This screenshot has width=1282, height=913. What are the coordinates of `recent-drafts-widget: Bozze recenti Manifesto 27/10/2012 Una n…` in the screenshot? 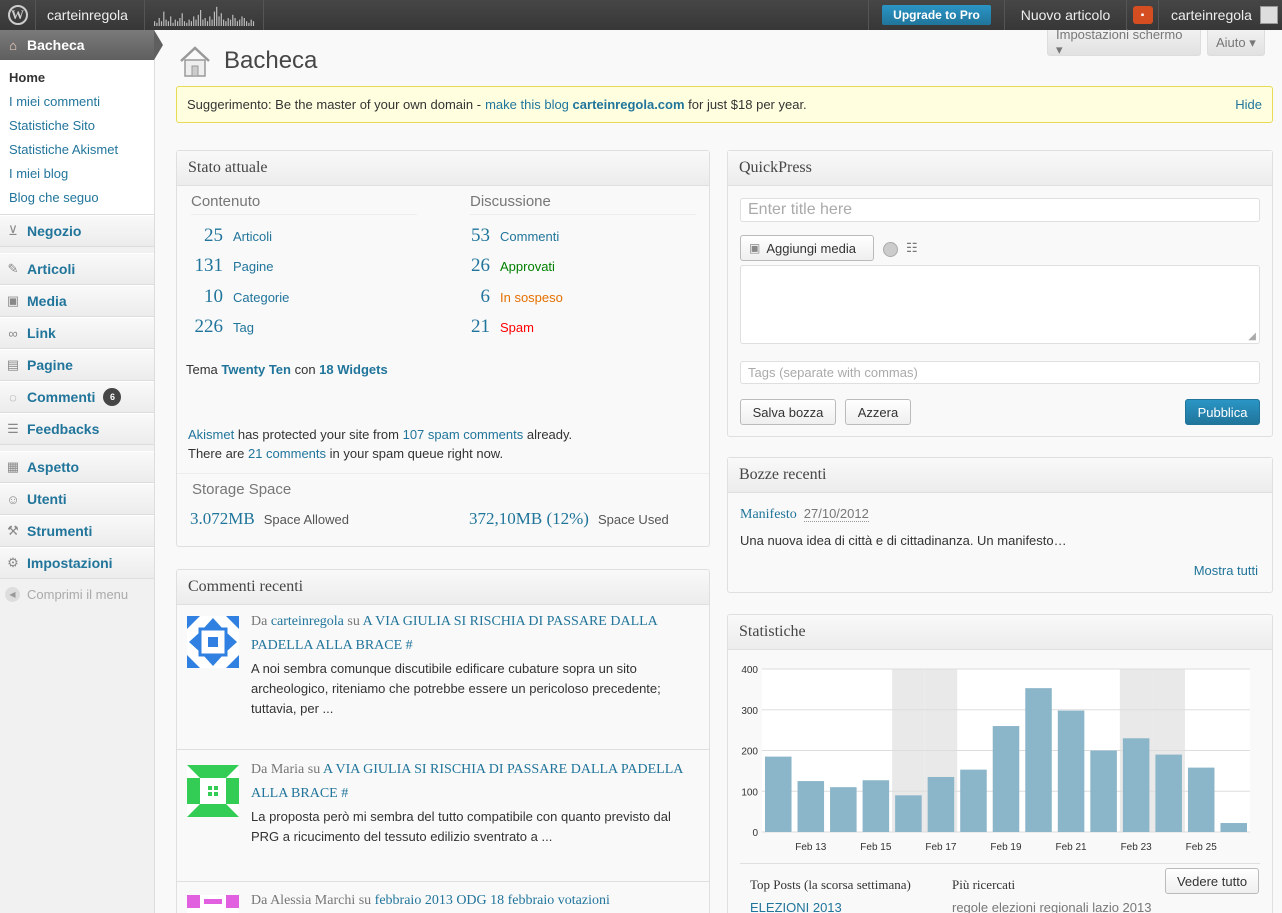 It's located at (1000, 525).